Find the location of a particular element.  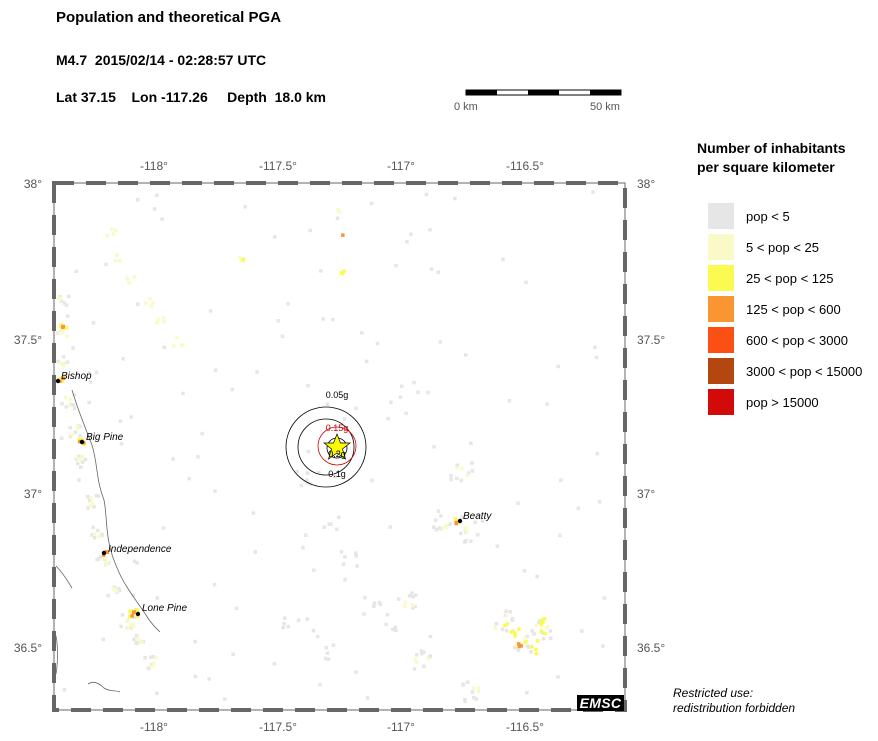

legend-item: 3000 < pop < 15000 is located at coordinates (793, 371).